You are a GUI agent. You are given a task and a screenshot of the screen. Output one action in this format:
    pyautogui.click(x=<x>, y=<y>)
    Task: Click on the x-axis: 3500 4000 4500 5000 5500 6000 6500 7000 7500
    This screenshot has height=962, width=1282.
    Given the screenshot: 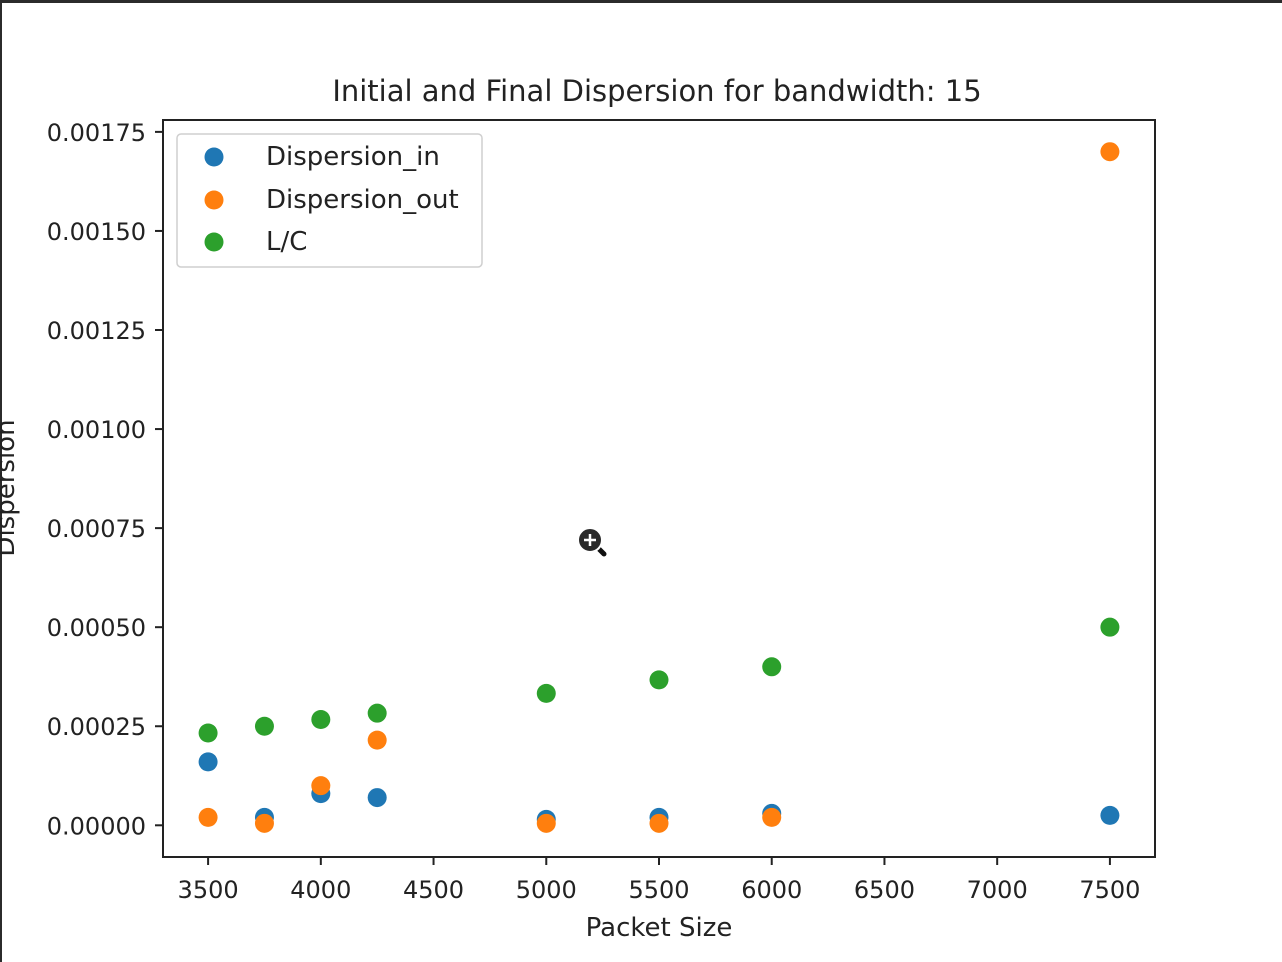 What is the action you would take?
    pyautogui.click(x=659, y=880)
    